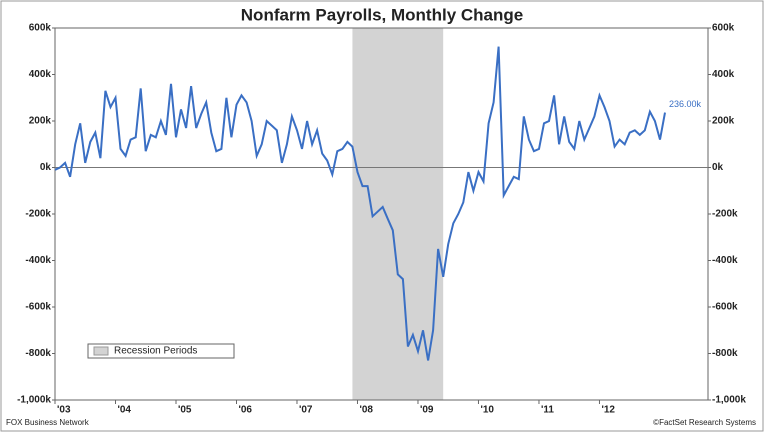 This screenshot has height=432, width=764. I want to click on y2-tick-label: -600k, so click(725, 307).